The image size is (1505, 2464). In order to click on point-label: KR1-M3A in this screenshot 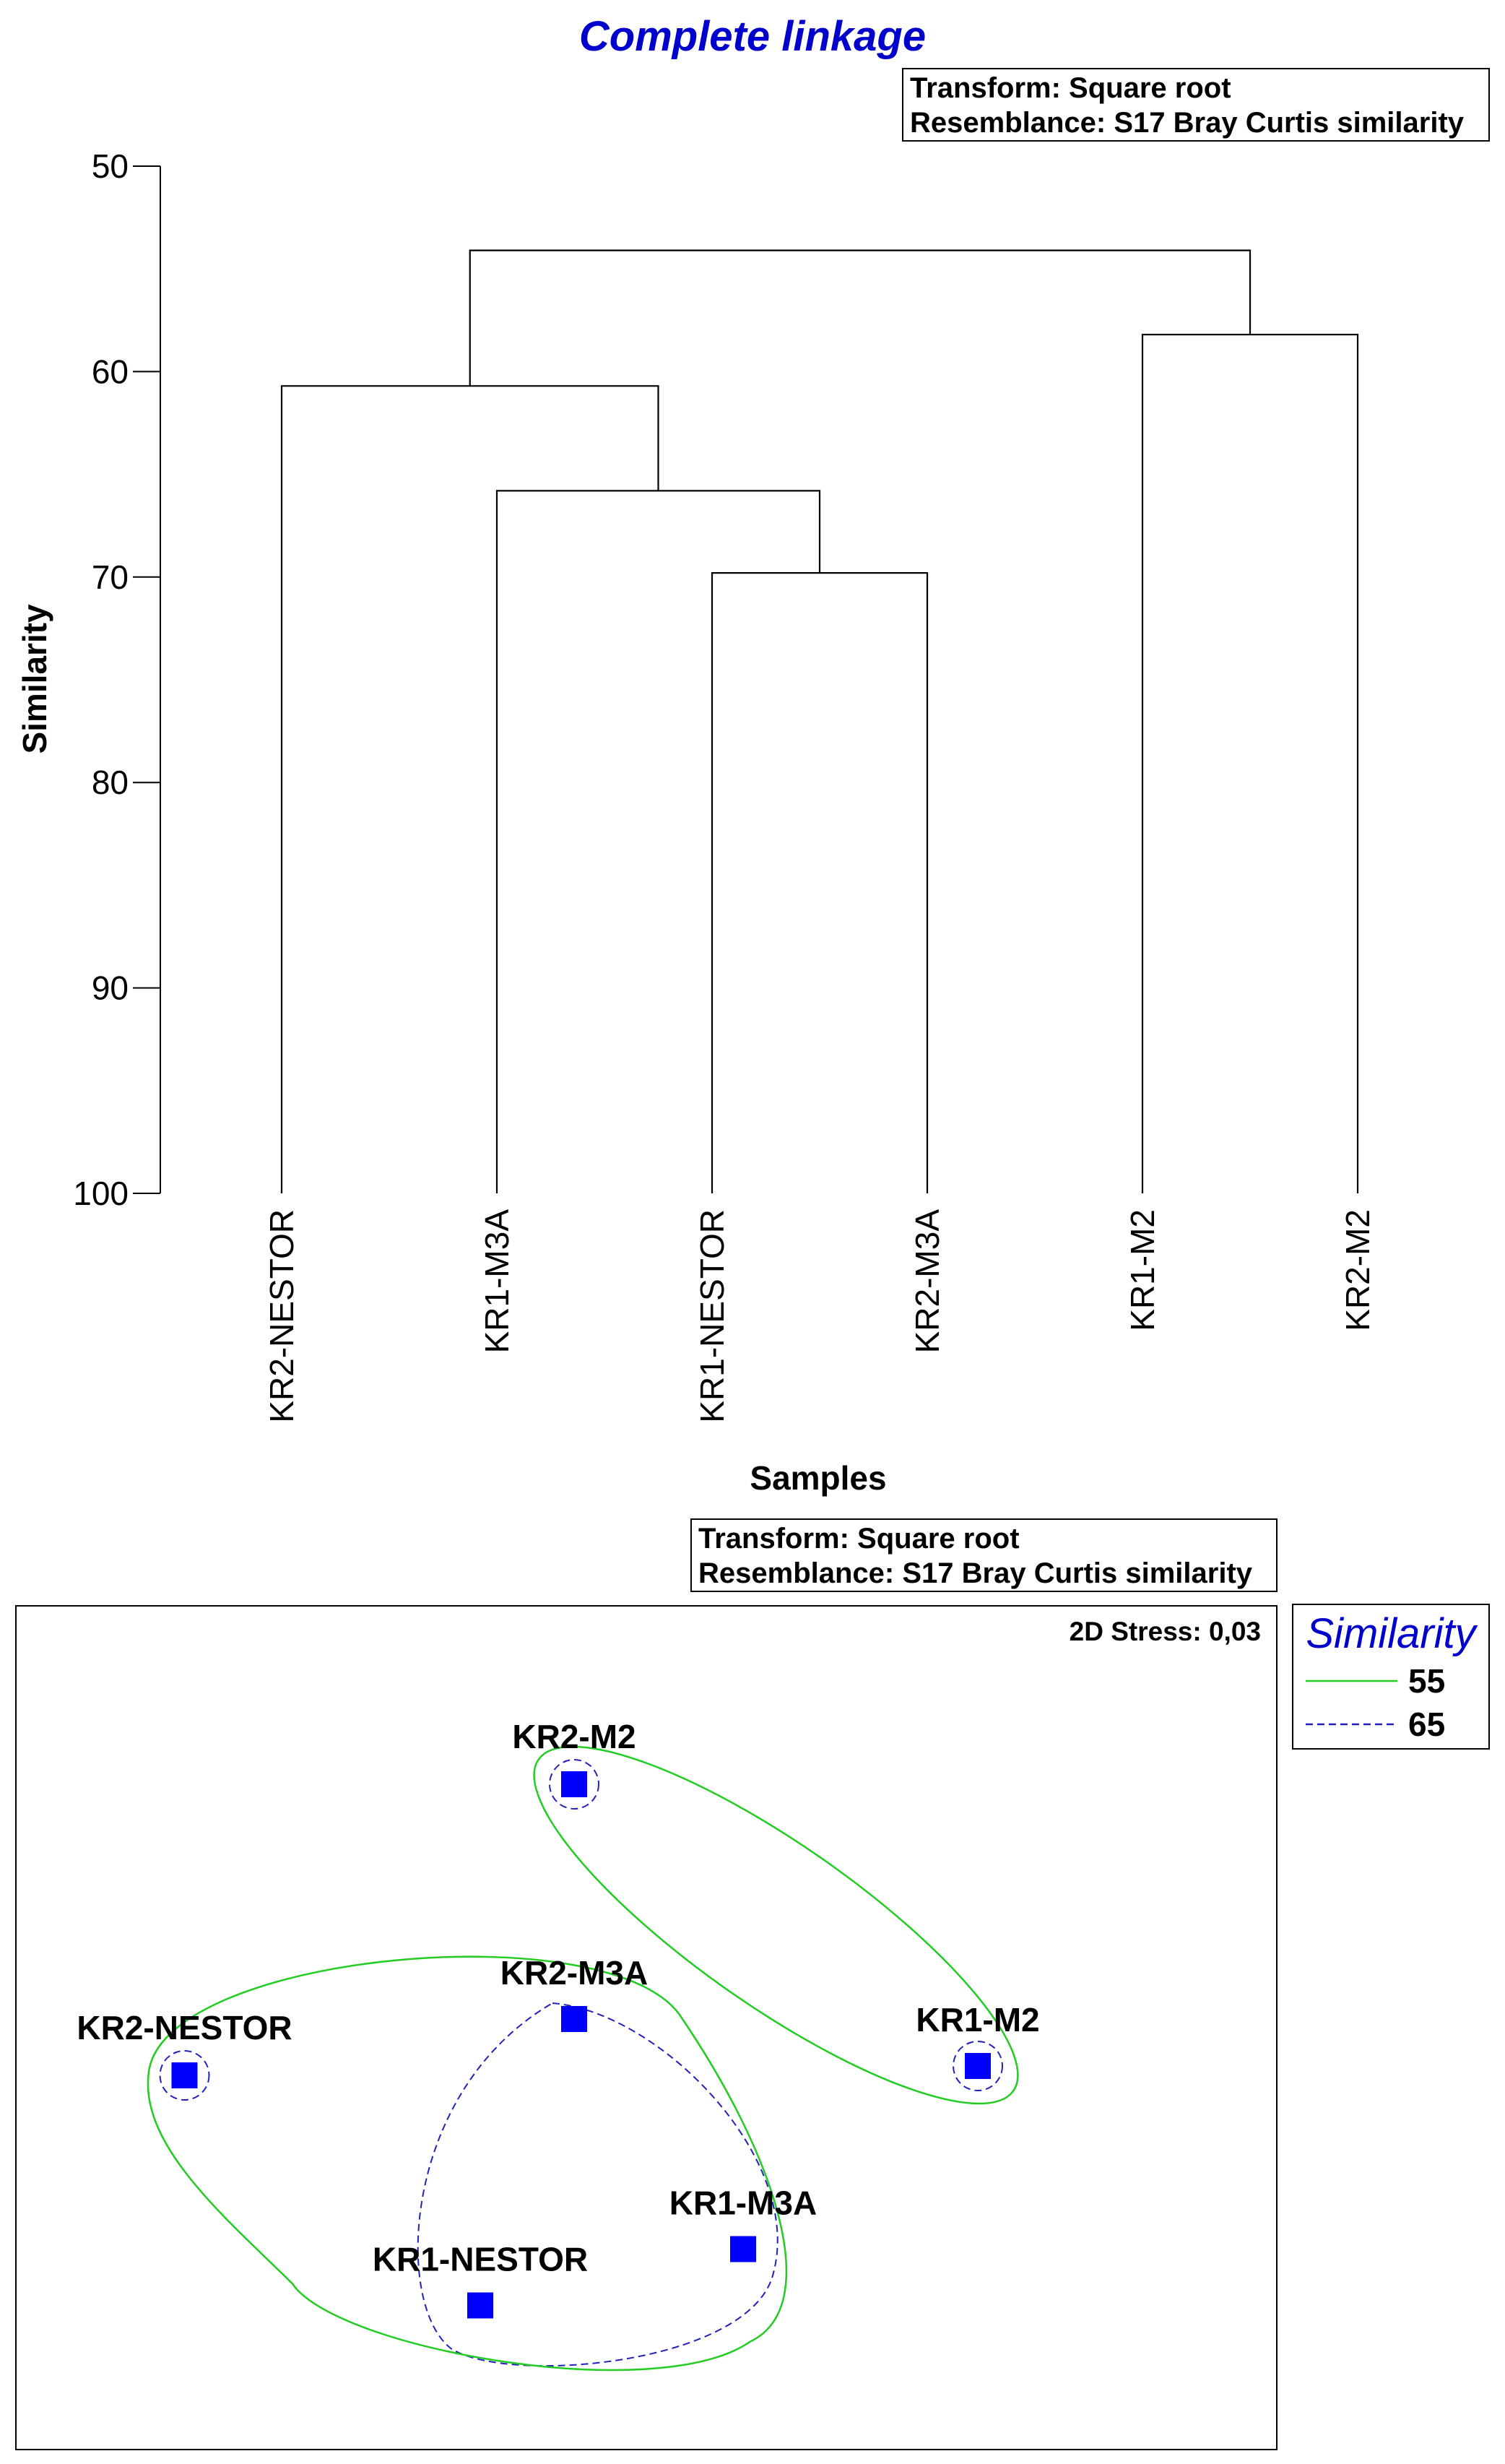, I will do `click(743, 2203)`.